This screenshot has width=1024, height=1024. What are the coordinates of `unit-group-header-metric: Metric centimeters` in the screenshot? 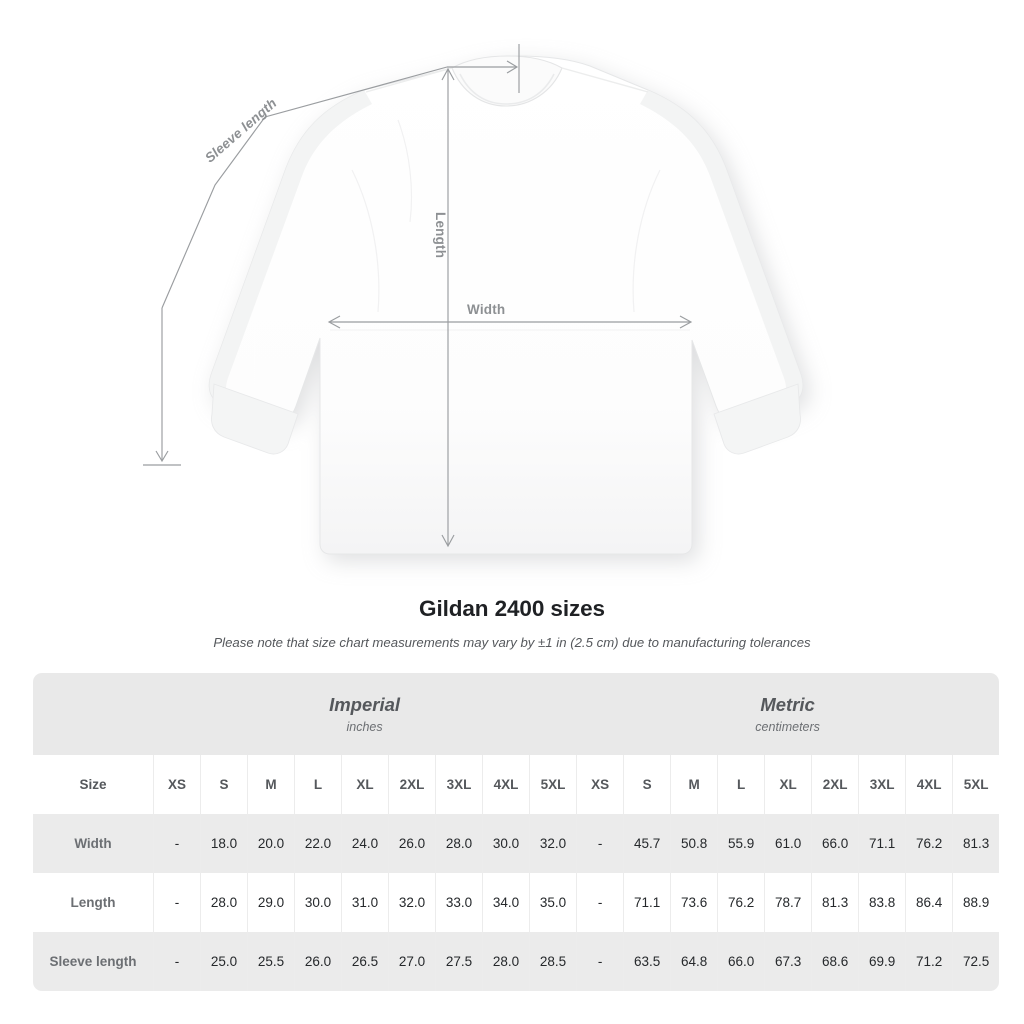 It's located at (788, 714).